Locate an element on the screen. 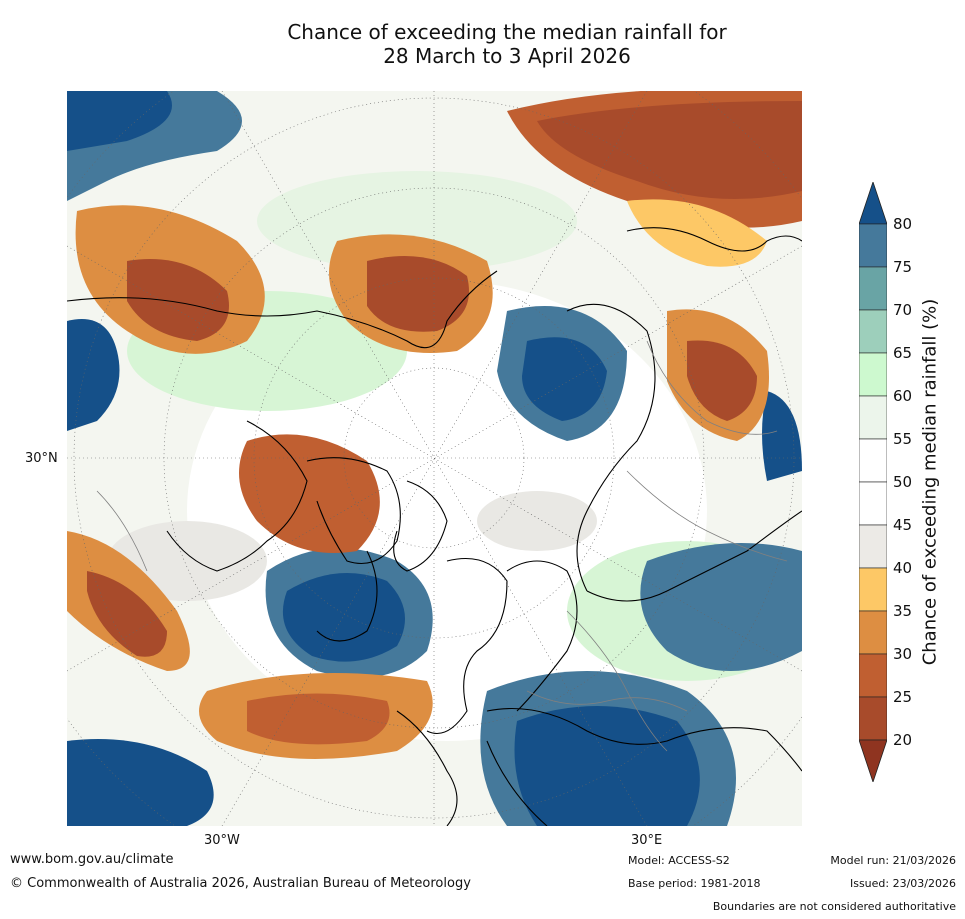 The image size is (965, 919). lon-label-30e: 30°E is located at coordinates (647, 840).